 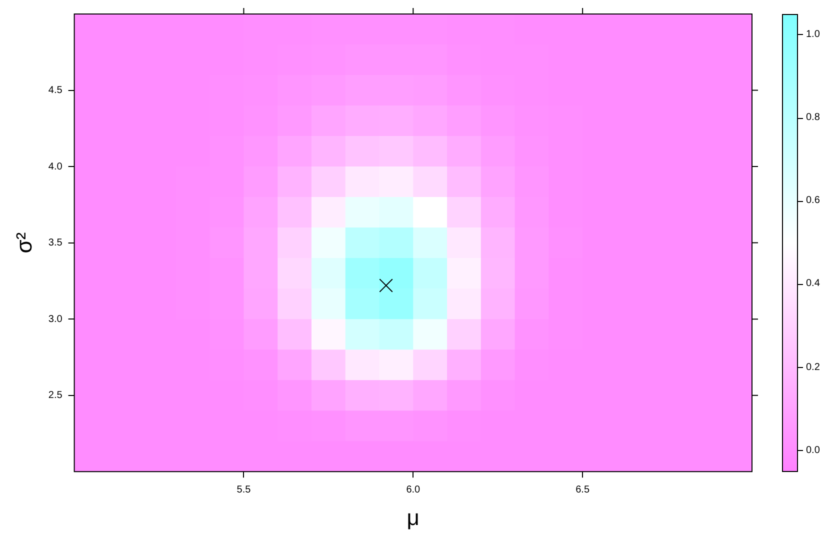 I want to click on x-tick-label: 6.5, so click(x=583, y=490).